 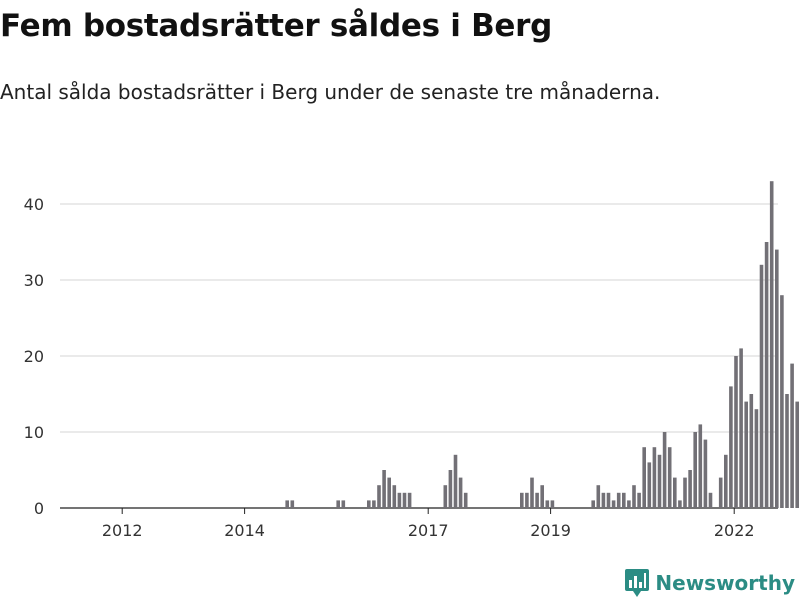 What do you see at coordinates (734, 530) in the screenshot?
I see `x-tick-label: 2022` at bounding box center [734, 530].